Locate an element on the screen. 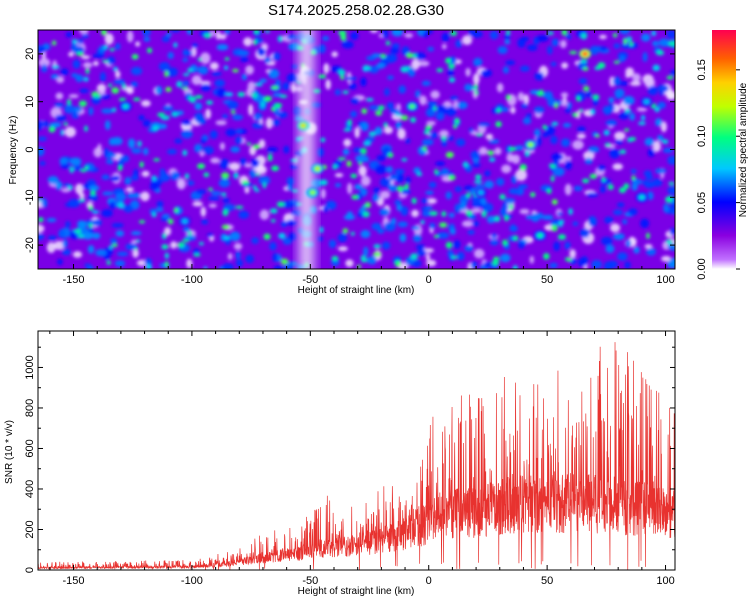 The width and height of the screenshot is (750, 600). colorbar-tick-label: 0.15 is located at coordinates (702, 69).